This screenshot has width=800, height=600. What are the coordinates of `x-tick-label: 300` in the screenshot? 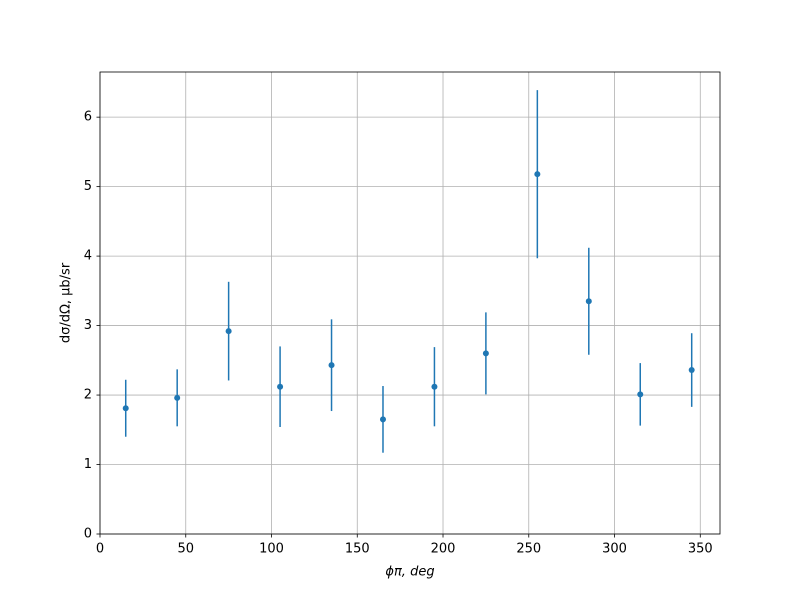 It's located at (614, 549).